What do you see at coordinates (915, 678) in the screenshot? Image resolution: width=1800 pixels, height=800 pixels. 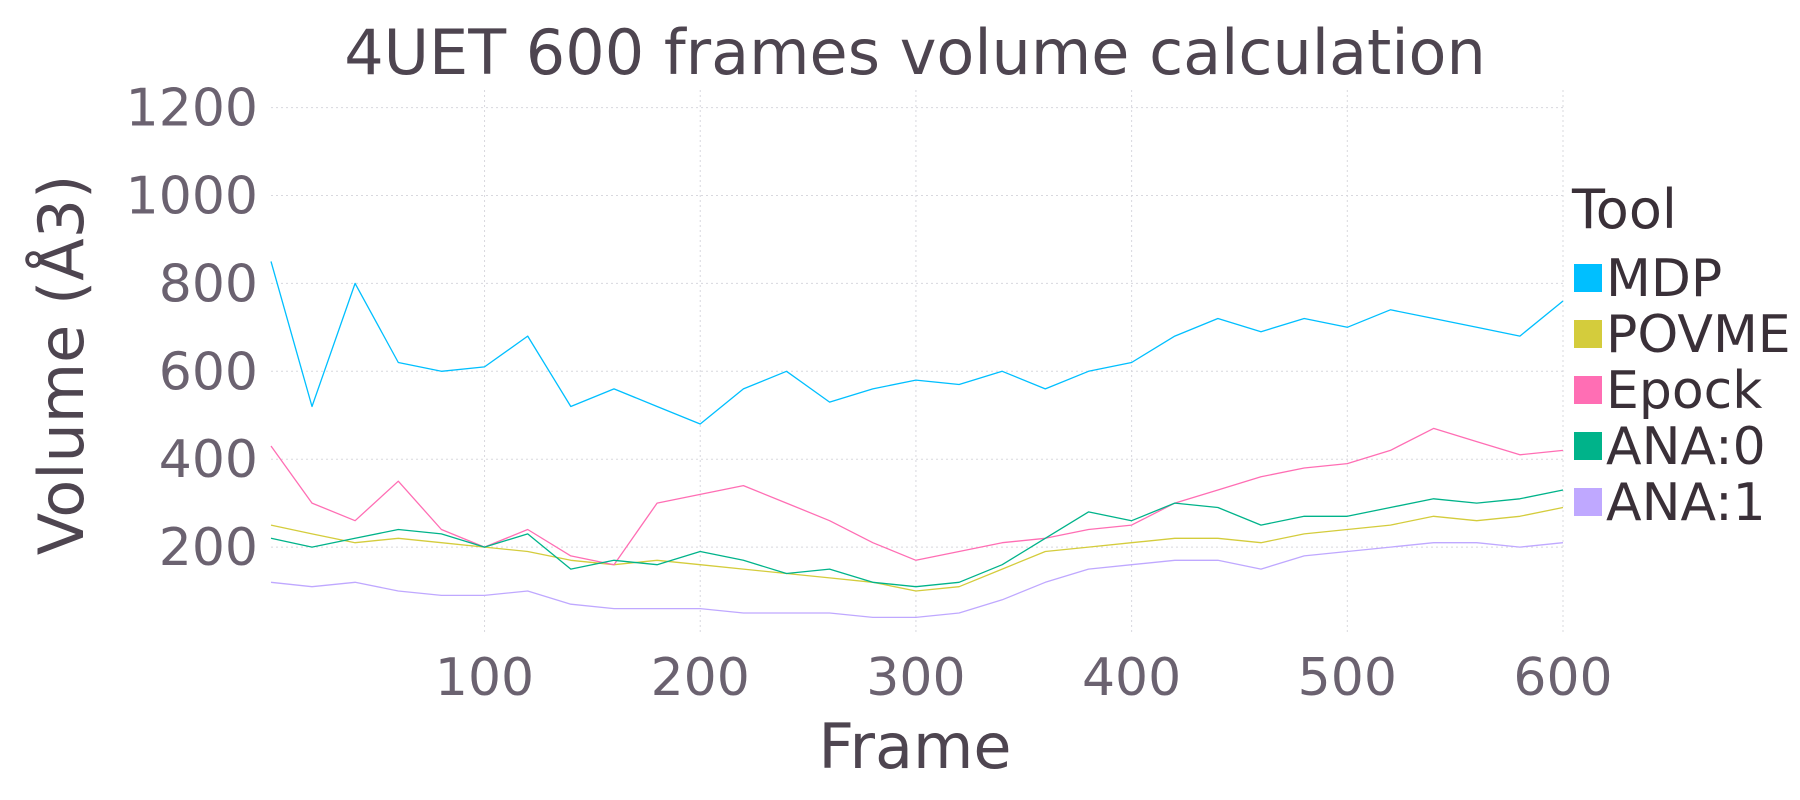 I see `x-tick-label: 300` at bounding box center [915, 678].